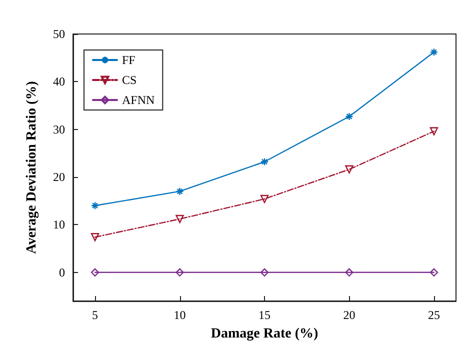  What do you see at coordinates (59, 225) in the screenshot?
I see `y-tick-label: 10` at bounding box center [59, 225].